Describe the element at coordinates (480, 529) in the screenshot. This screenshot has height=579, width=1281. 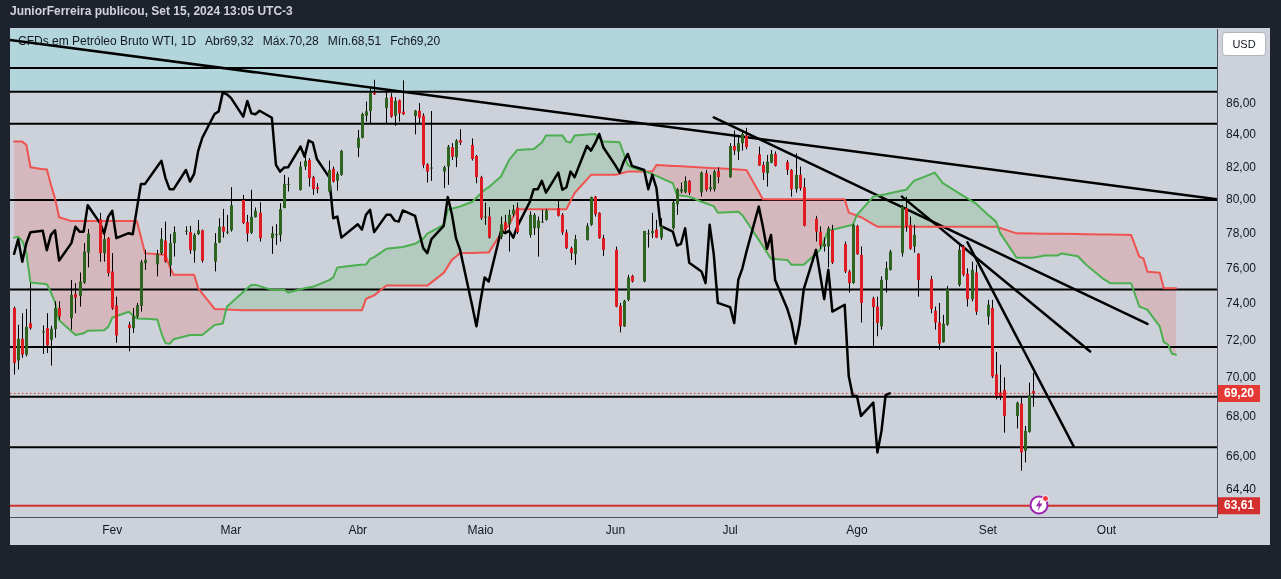
I see `x-tick-label: Maio` at that location.